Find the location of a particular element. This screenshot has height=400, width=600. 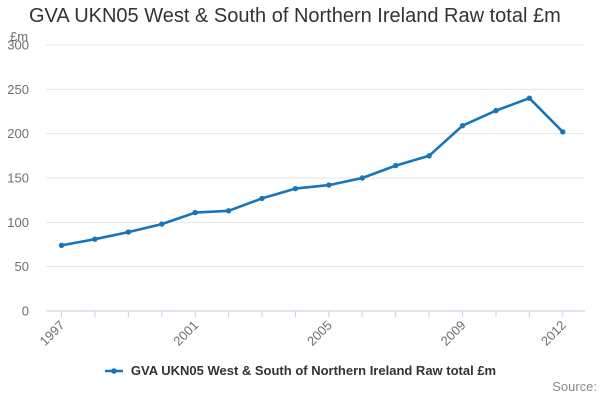

x-axis-tick-label: 2001 is located at coordinates (185, 333).